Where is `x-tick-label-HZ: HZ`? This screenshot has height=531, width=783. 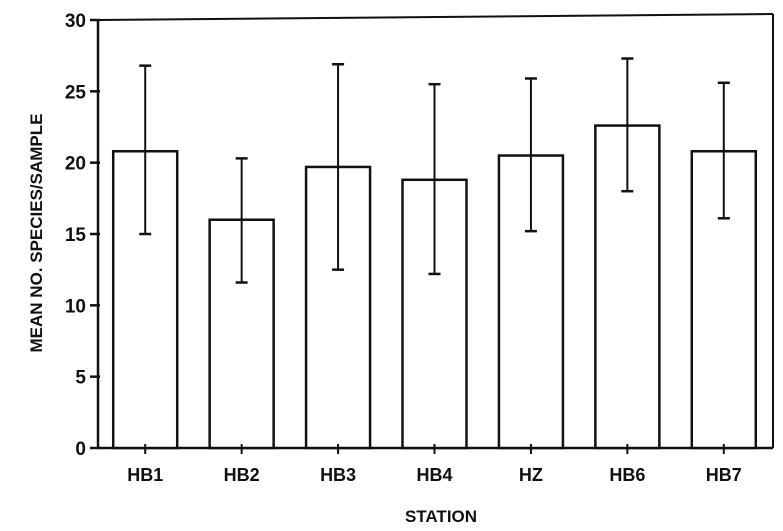 x-tick-label-HZ: HZ is located at coordinates (531, 475).